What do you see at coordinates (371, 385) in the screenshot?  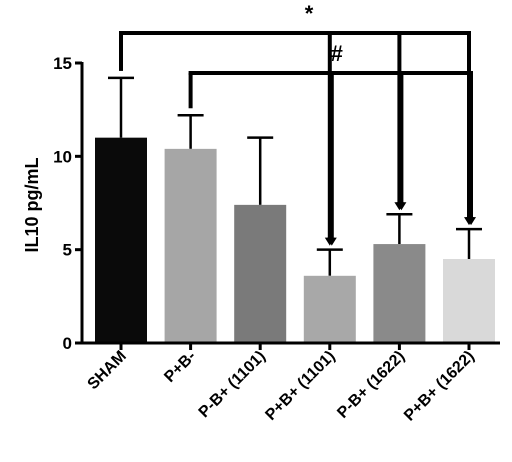 I see `x-category-label: P-B+ (1622)` at bounding box center [371, 385].